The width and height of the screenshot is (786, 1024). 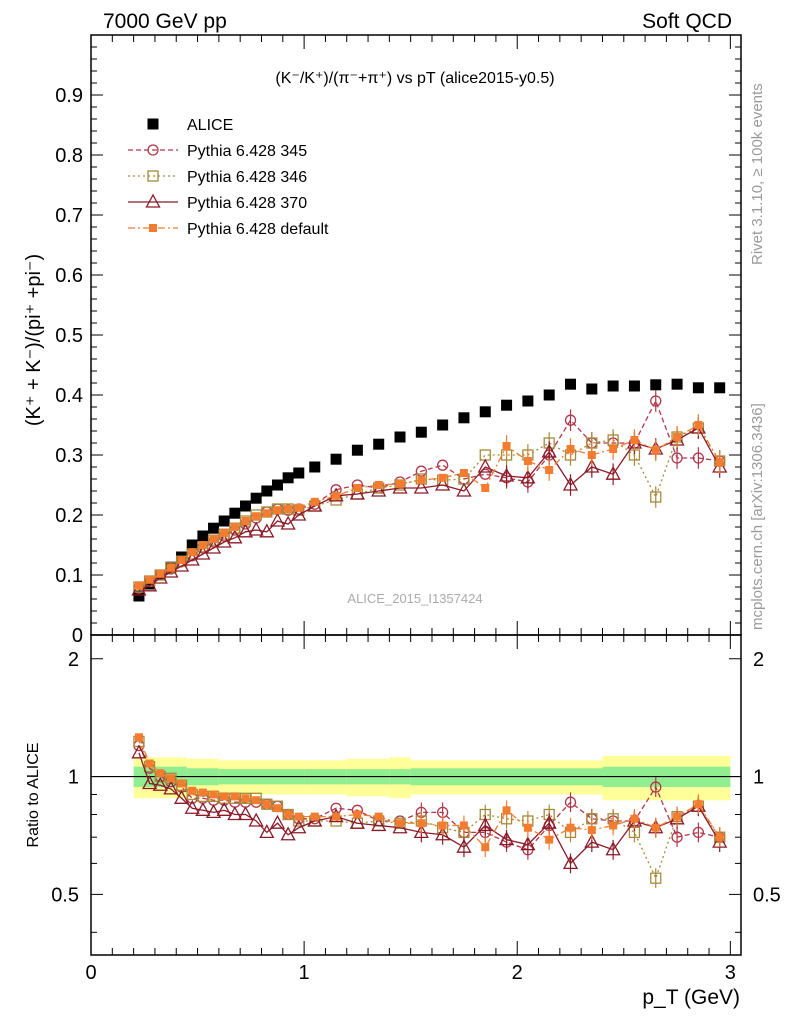 I want to click on x-tick-label: 2, so click(x=517, y=973).